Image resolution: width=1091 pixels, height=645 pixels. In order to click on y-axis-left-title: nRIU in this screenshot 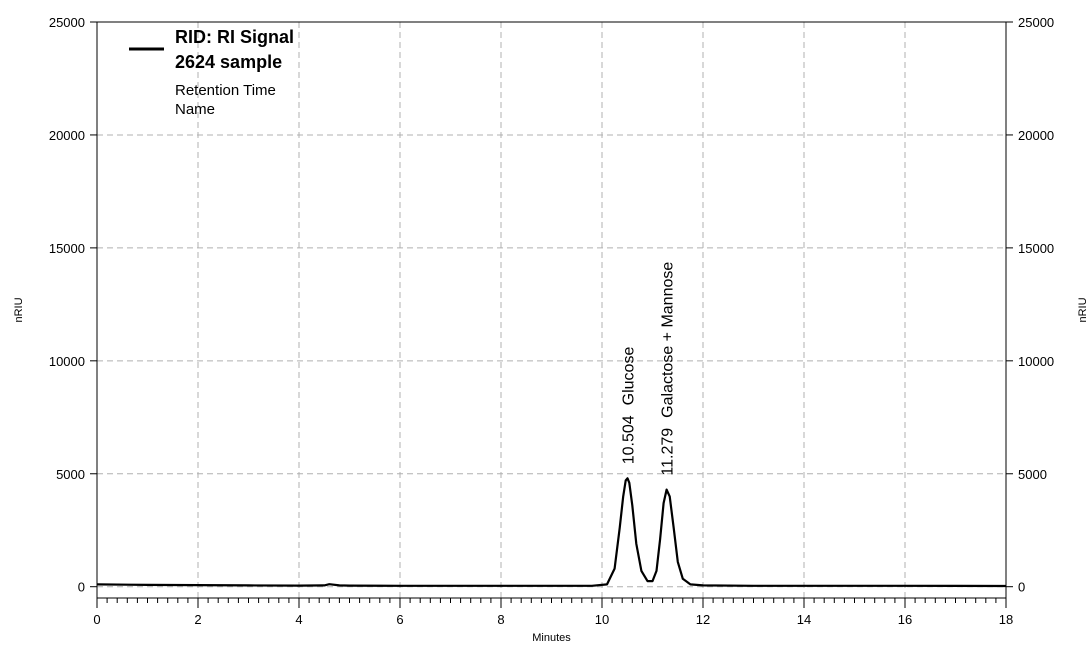, I will do `click(19, 309)`.